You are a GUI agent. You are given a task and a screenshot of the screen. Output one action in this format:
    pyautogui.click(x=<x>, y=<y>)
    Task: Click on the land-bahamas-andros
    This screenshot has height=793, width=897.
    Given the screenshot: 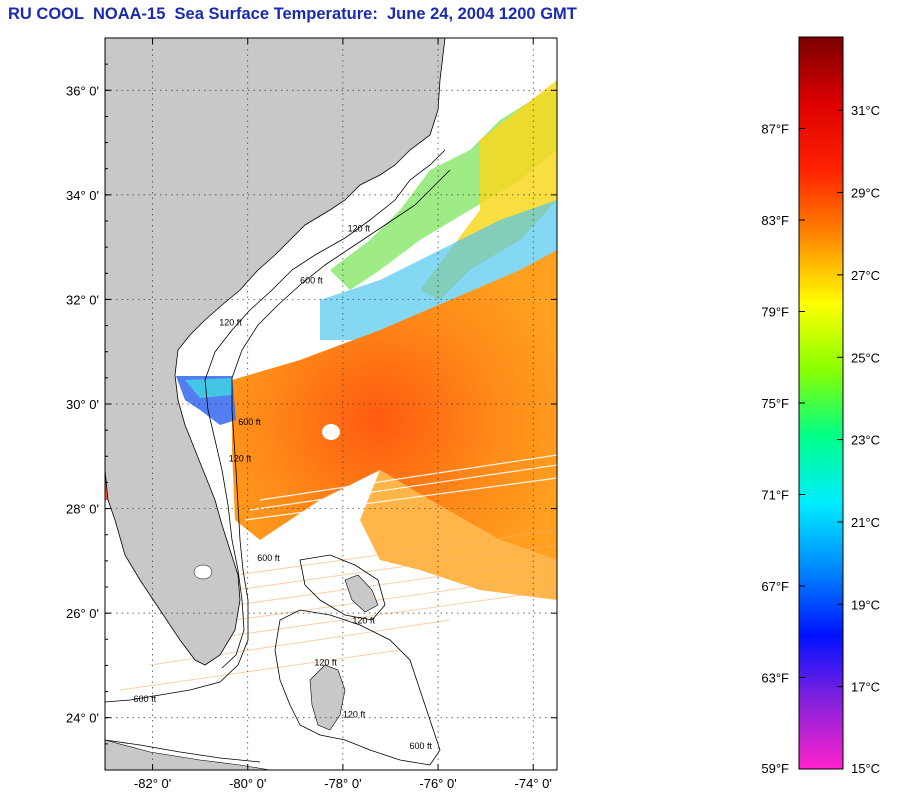 What is the action you would take?
    pyautogui.click(x=327, y=697)
    